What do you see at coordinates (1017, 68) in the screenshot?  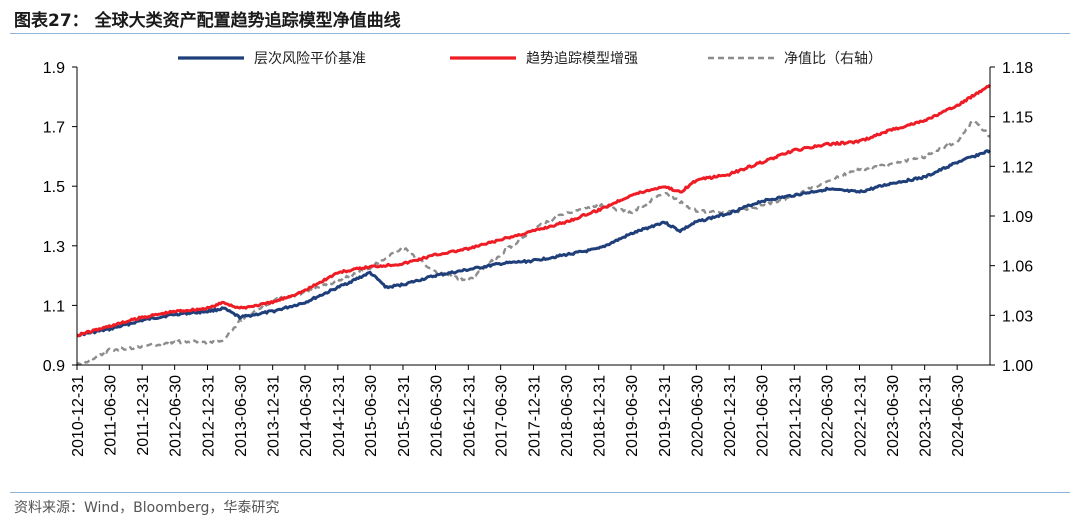 I see `y-right-tick-label: 1.18` at bounding box center [1017, 68].